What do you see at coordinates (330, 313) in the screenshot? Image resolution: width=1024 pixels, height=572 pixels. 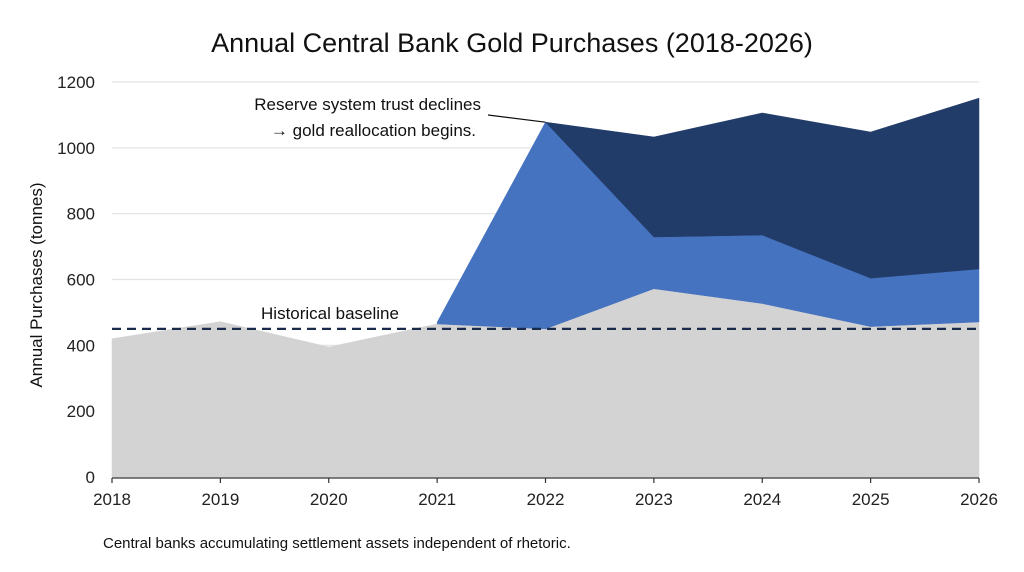 I see `baseline-label: Historical baseline` at bounding box center [330, 313].